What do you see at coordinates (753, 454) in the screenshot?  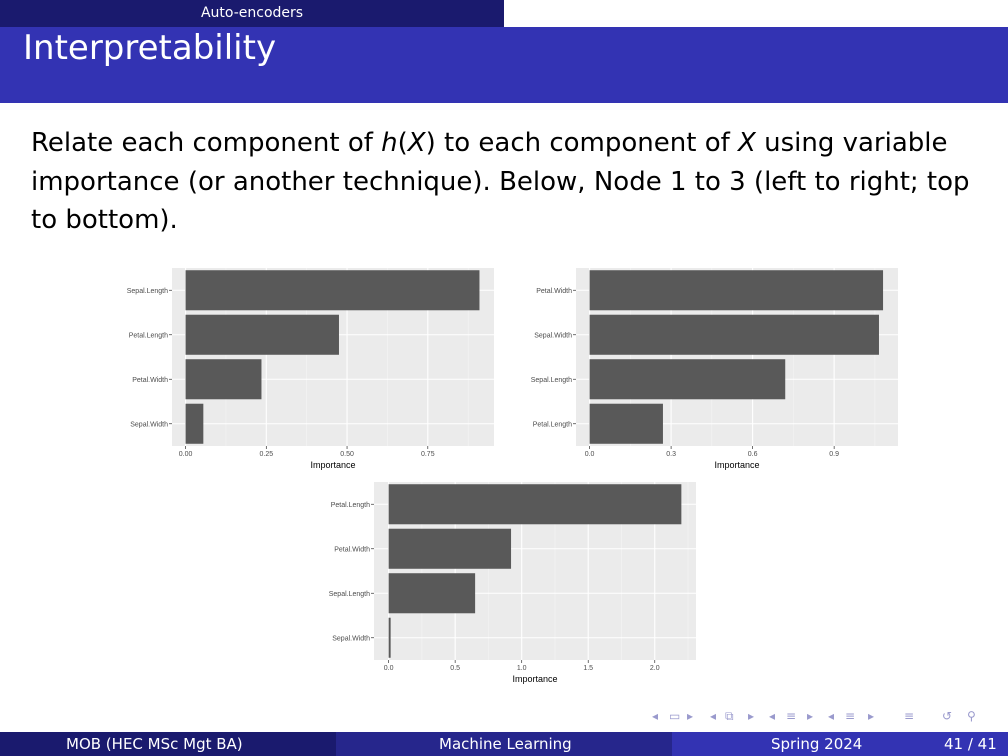 I see `x-tick-label: 0.6` at bounding box center [753, 454].